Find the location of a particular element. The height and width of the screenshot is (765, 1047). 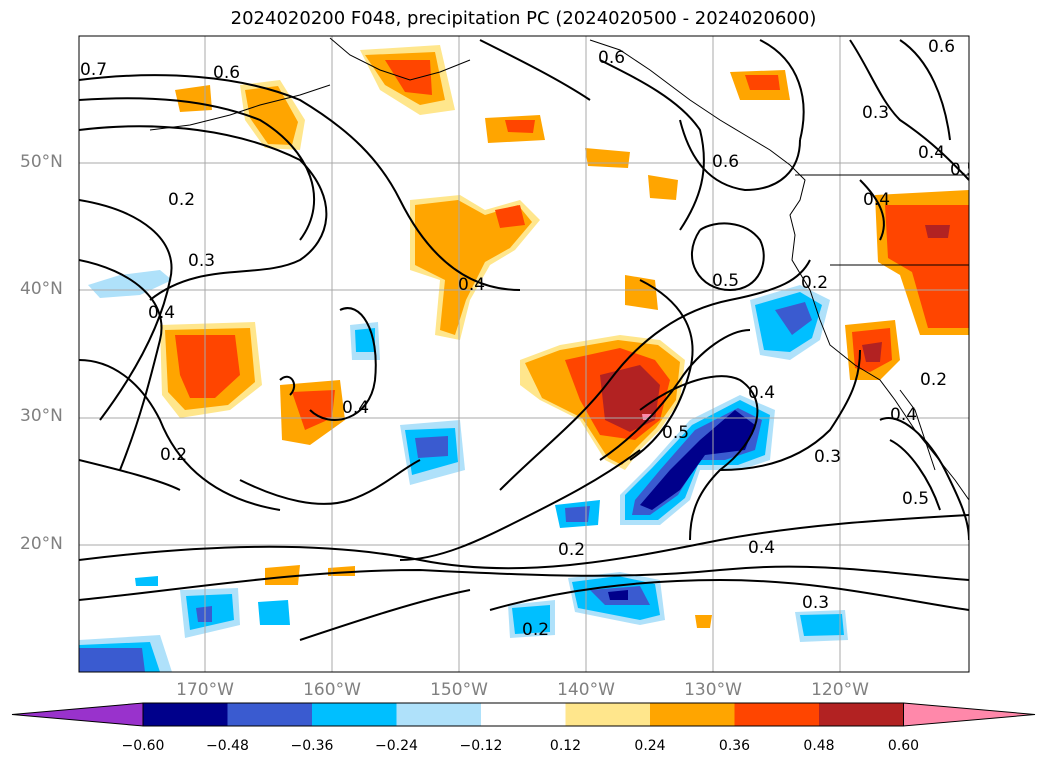

colorbar-tick-label: −0.24 is located at coordinates (396, 746).